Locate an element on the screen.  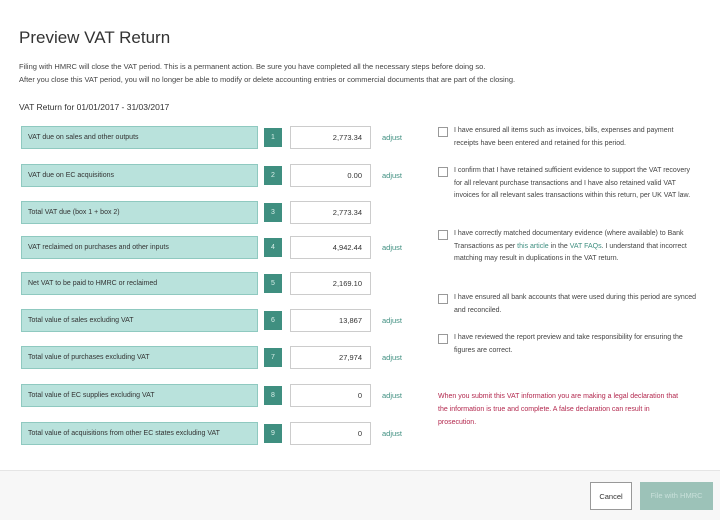
cancel-button: Cancel is located at coordinates (611, 496).